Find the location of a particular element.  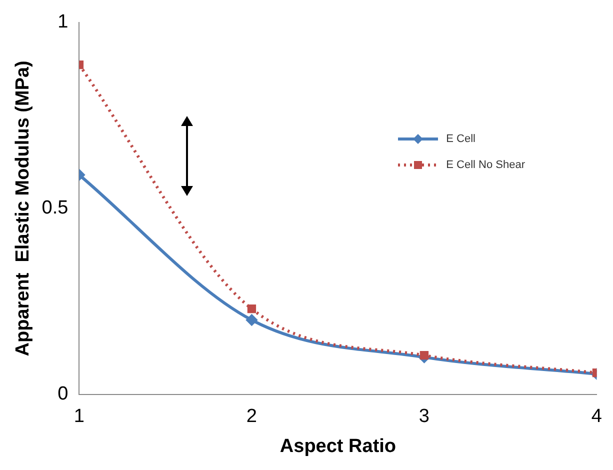

y-axis-title: Apparent Elastic Modulus (MPa) is located at coordinates (23, 208).